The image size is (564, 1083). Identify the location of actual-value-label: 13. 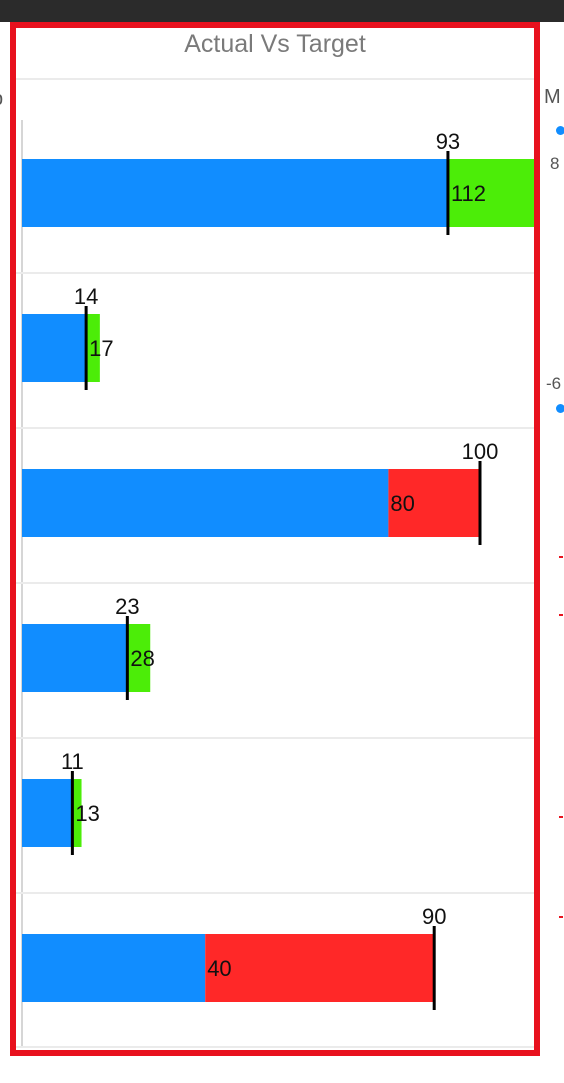
(87, 813).